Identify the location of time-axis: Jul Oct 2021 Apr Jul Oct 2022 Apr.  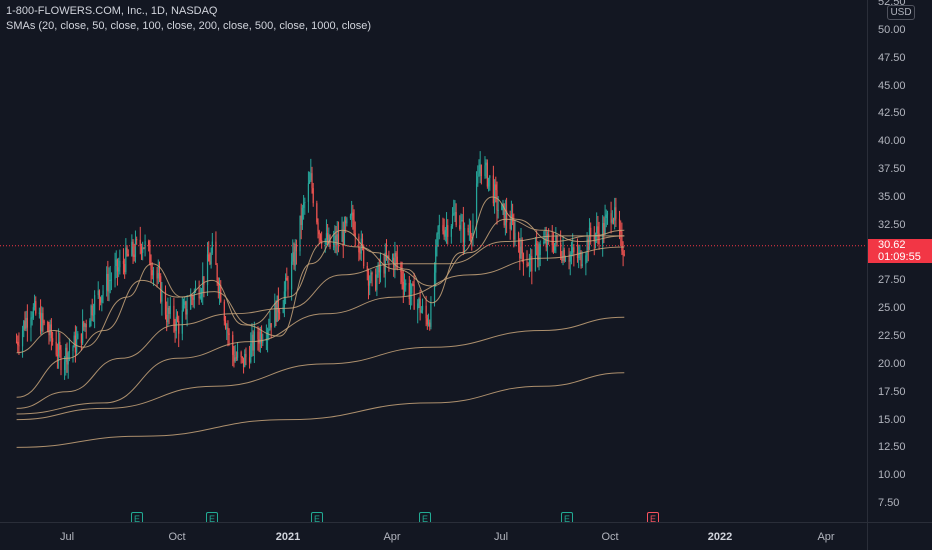
(433, 536).